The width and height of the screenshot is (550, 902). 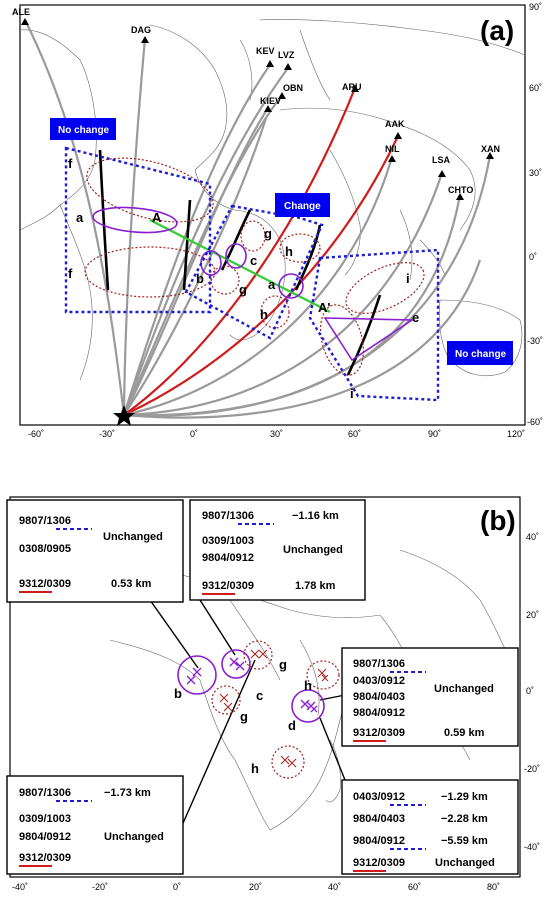 What do you see at coordinates (286, 55) in the screenshot?
I see `station-label: LVZ` at bounding box center [286, 55].